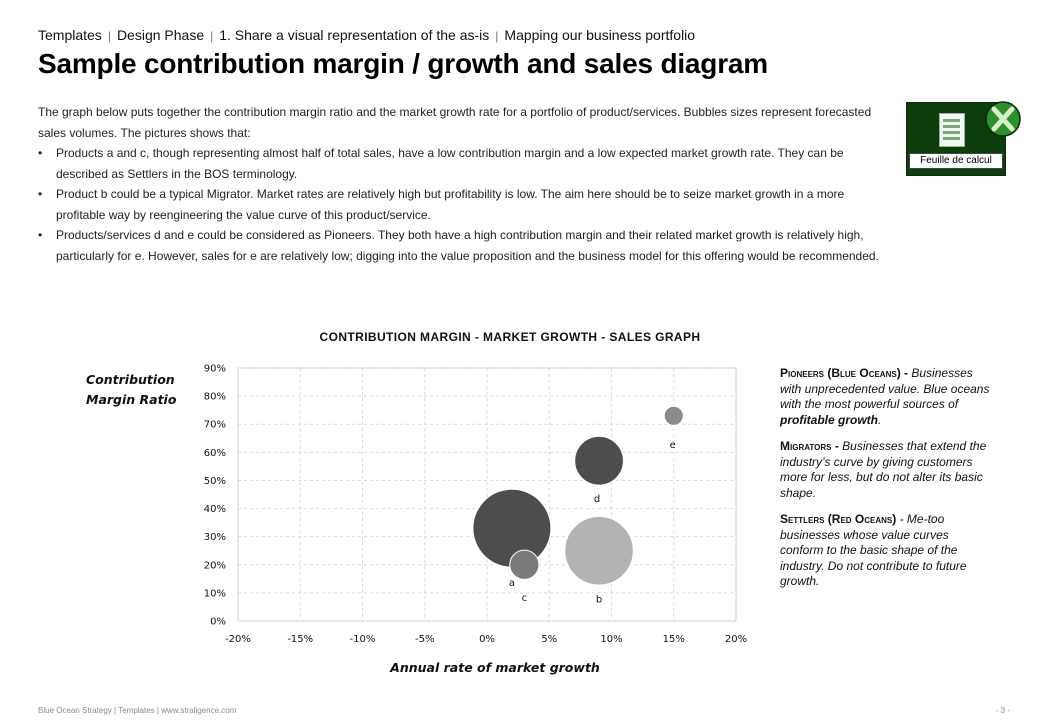 This screenshot has width=1040, height=720. What do you see at coordinates (524, 564) in the screenshot?
I see `bubble-c` at bounding box center [524, 564].